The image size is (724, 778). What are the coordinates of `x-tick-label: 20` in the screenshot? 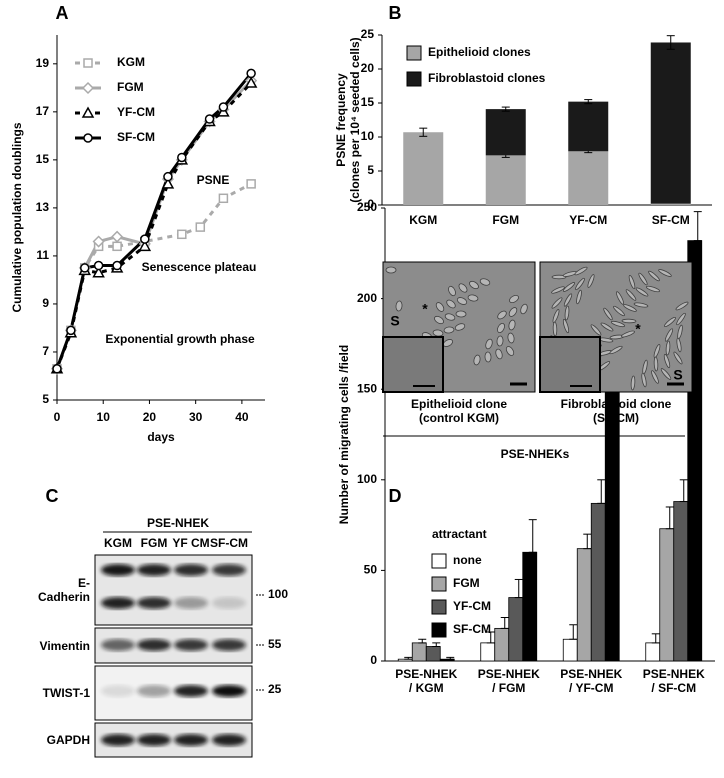 It's located at (150, 417).